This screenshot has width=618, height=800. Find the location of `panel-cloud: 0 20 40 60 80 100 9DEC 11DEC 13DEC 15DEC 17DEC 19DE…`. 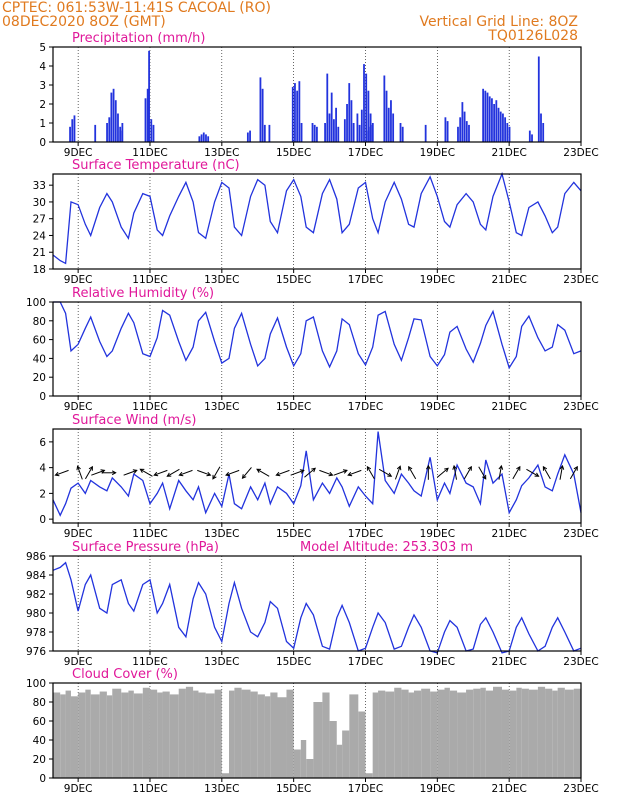

panel-cloud: 0 20 40 60 80 100 9DEC 11DEC 13DEC 15DEC 17DEC 19DE… is located at coordinates (312, 731).